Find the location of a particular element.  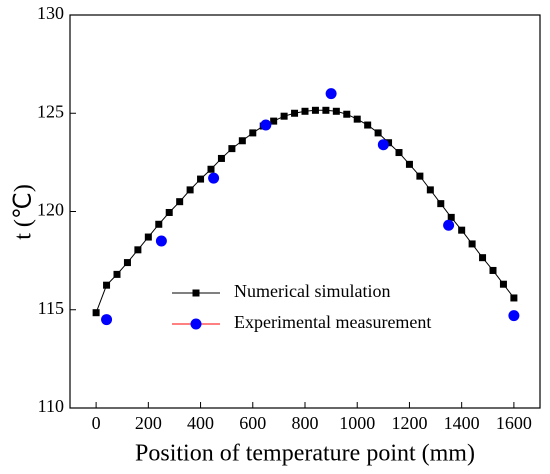

x-tick-label: 600 is located at coordinates (252, 423).